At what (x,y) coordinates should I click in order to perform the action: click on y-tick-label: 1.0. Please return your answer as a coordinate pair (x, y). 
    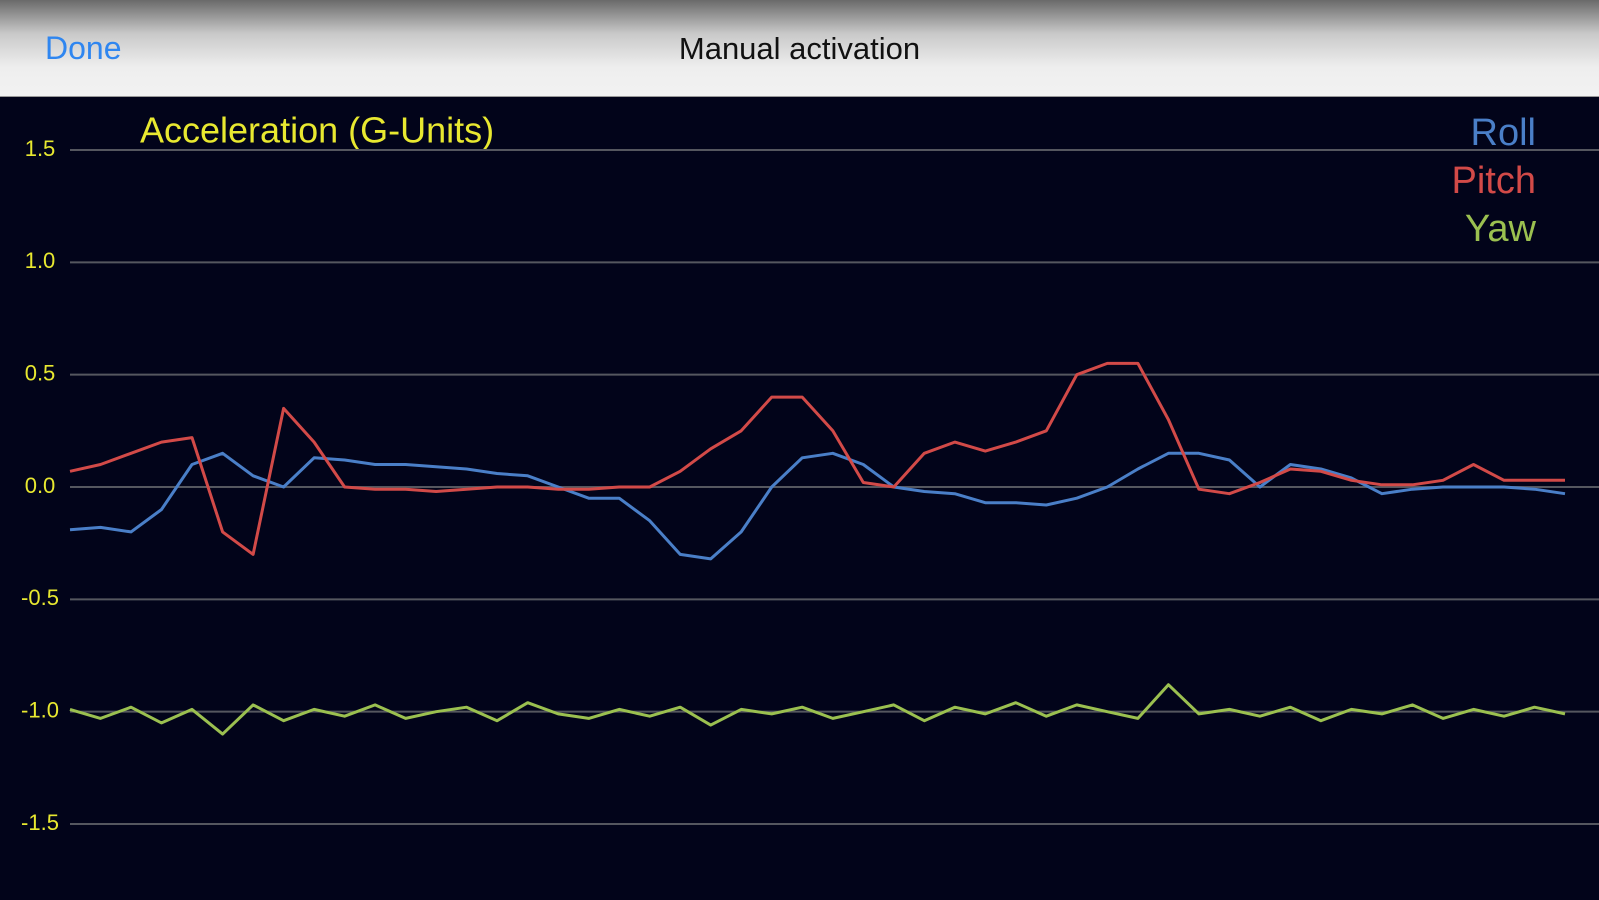
    Looking at the image, I should click on (40, 260).